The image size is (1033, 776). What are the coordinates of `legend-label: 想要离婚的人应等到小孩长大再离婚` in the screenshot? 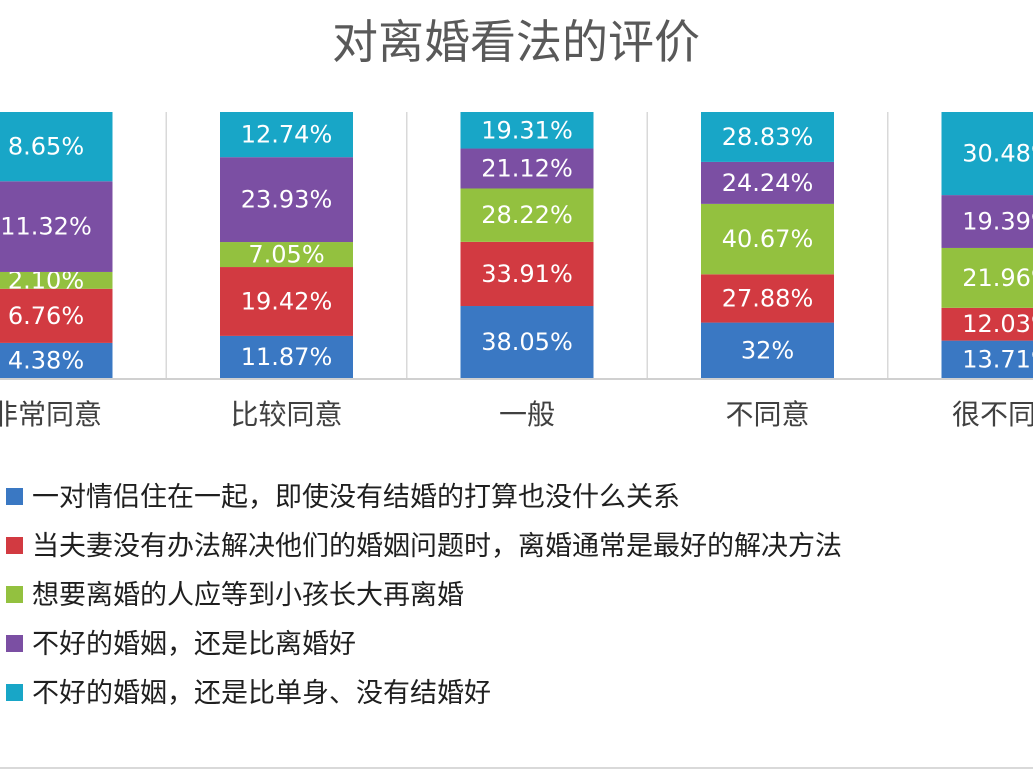 It's located at (248, 595).